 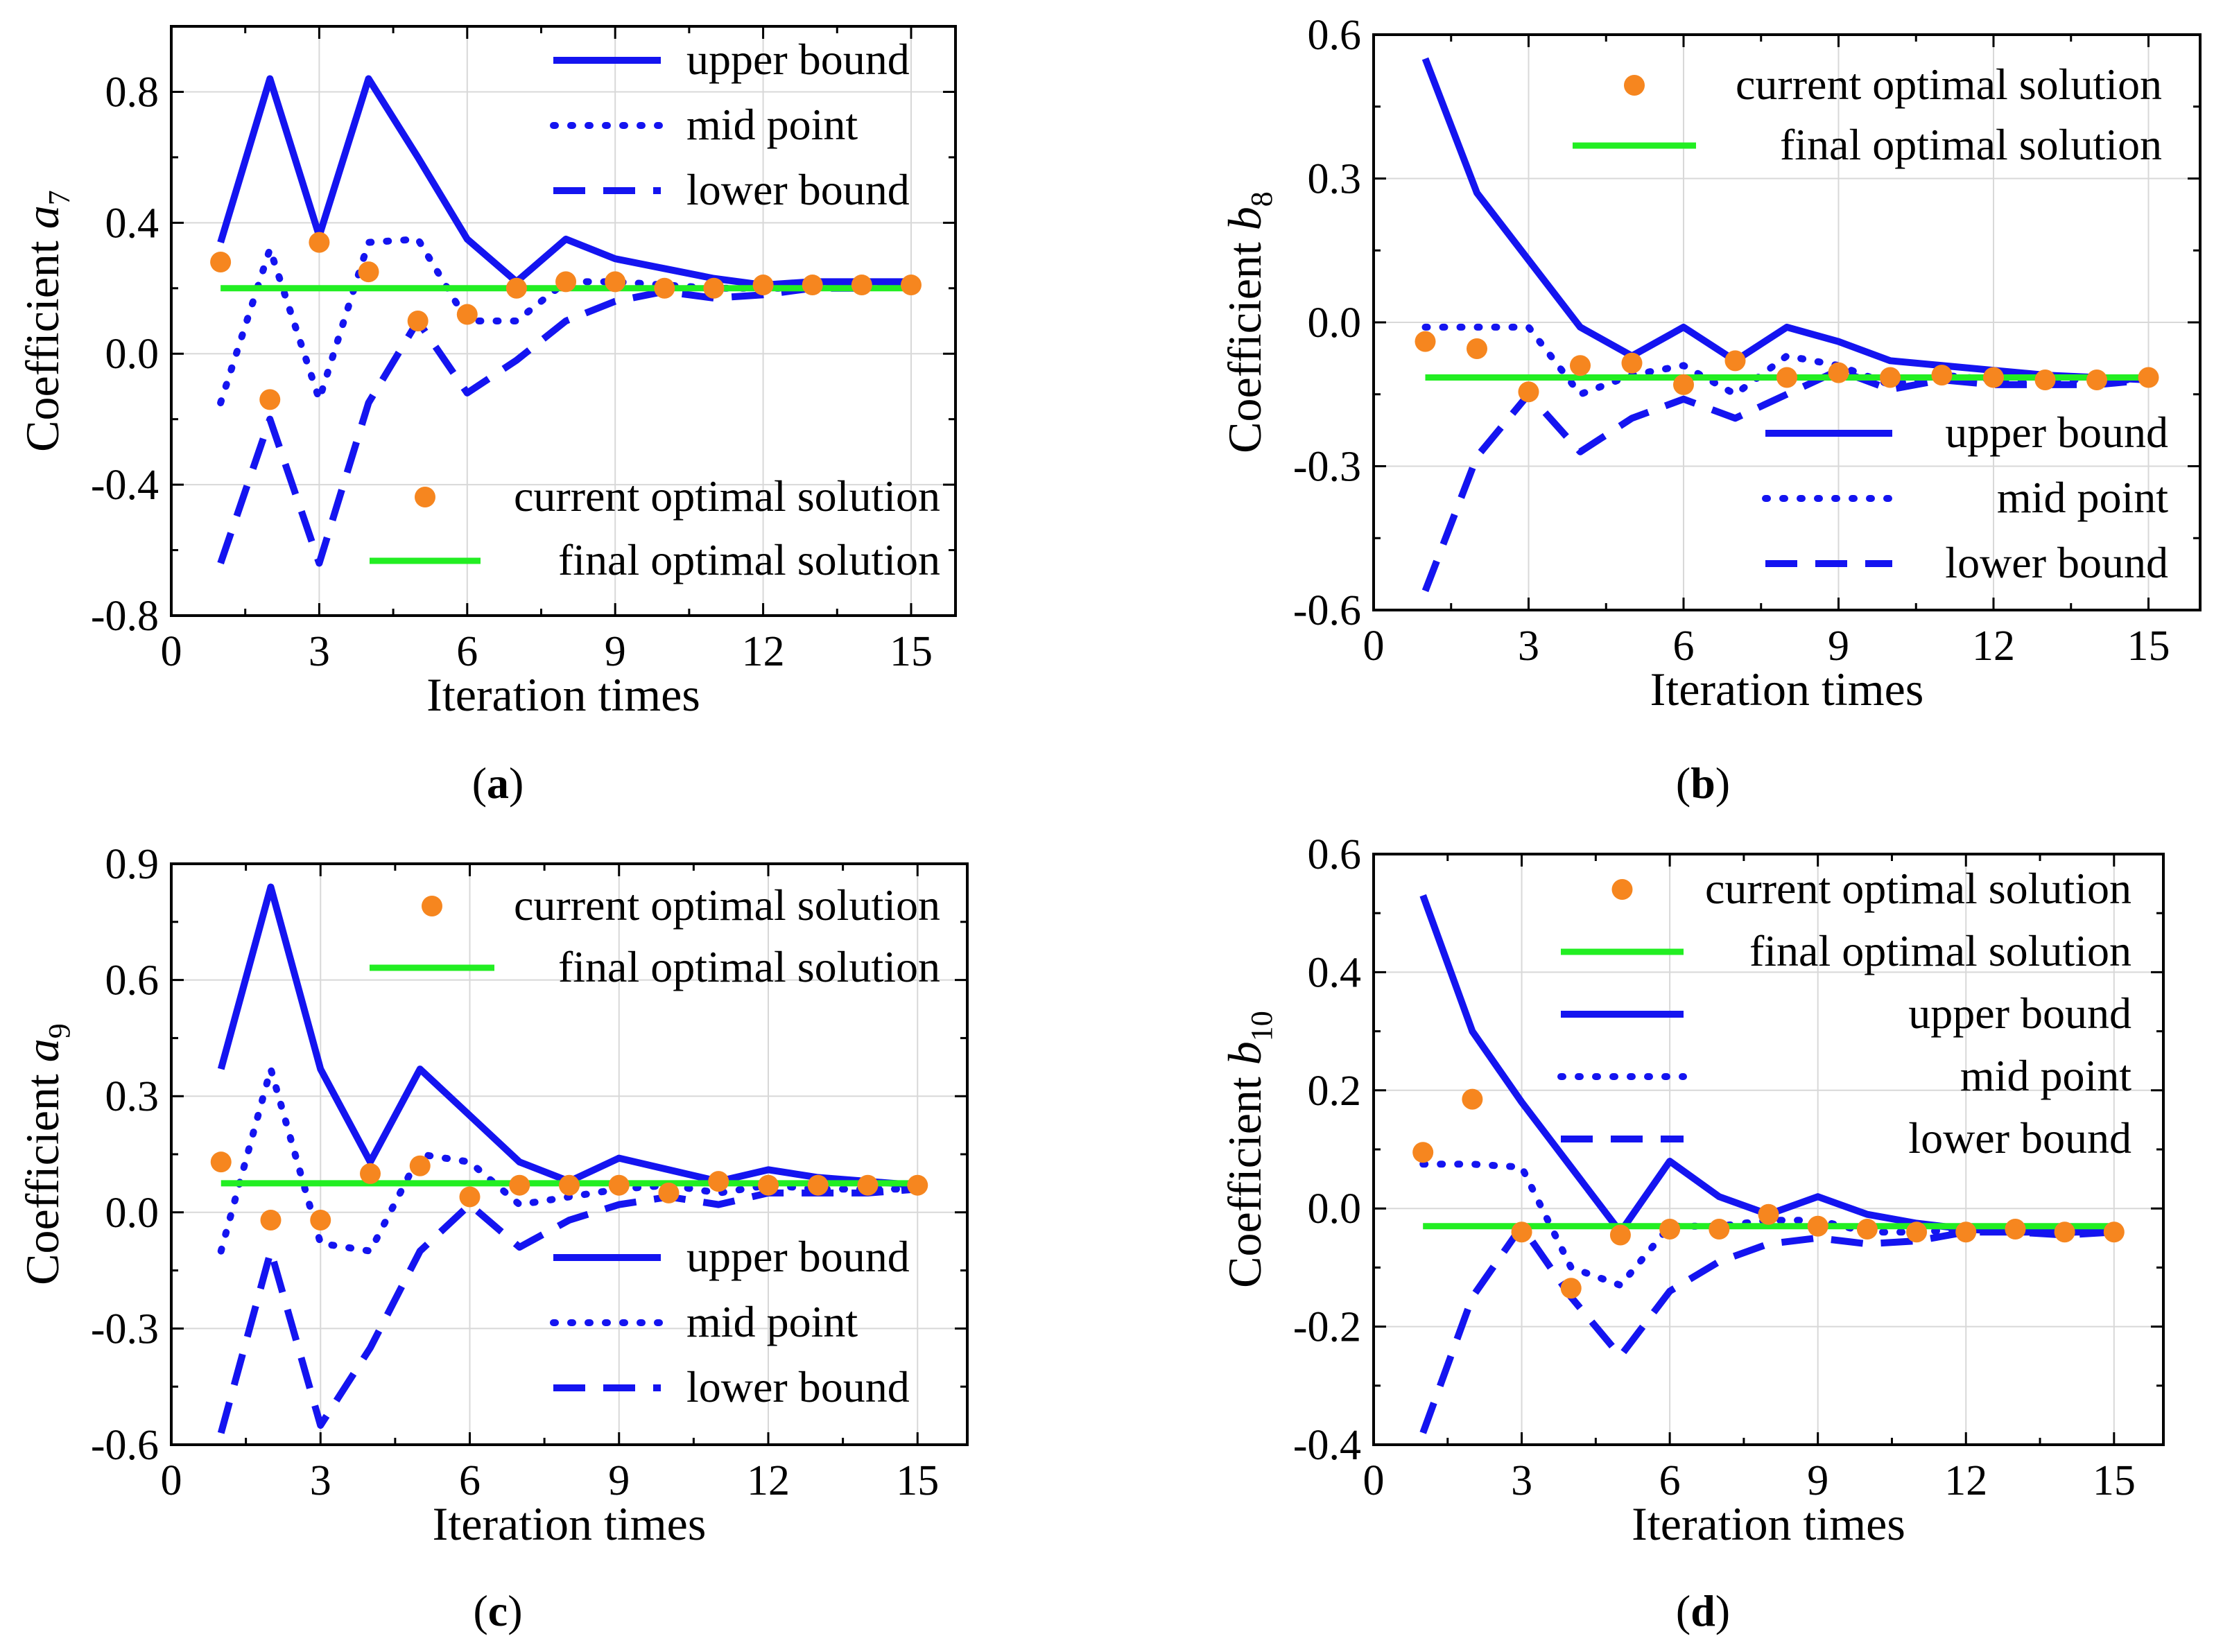 What do you see at coordinates (46, 1154) in the screenshot?
I see `y-axis-title-c: Coefficient a9` at bounding box center [46, 1154].